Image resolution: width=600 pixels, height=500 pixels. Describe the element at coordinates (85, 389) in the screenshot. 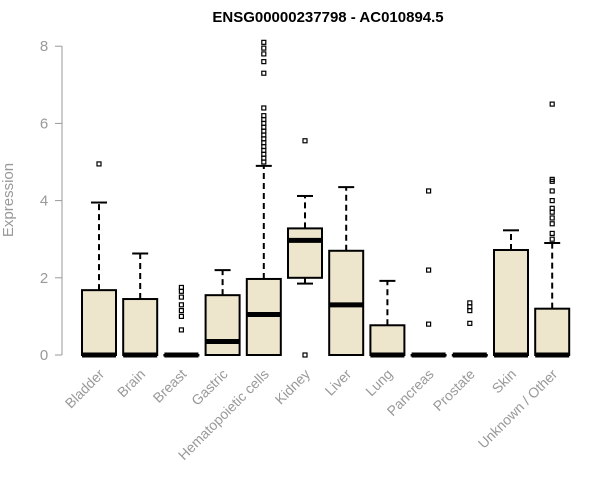

I see `category-label: Bladder` at that location.